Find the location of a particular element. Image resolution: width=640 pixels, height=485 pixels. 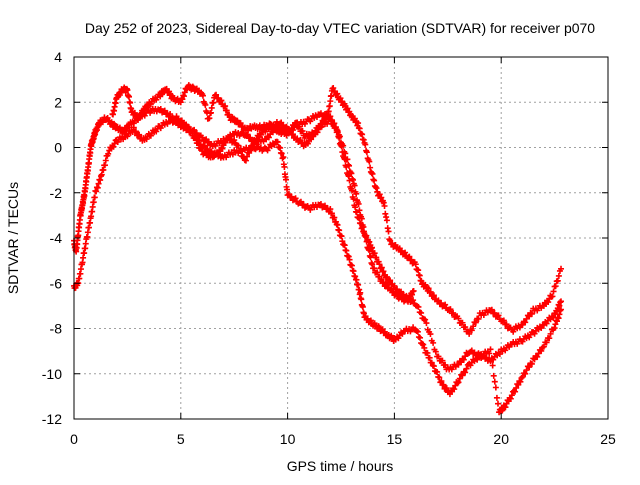

x-tick-label: 5 is located at coordinates (181, 439).